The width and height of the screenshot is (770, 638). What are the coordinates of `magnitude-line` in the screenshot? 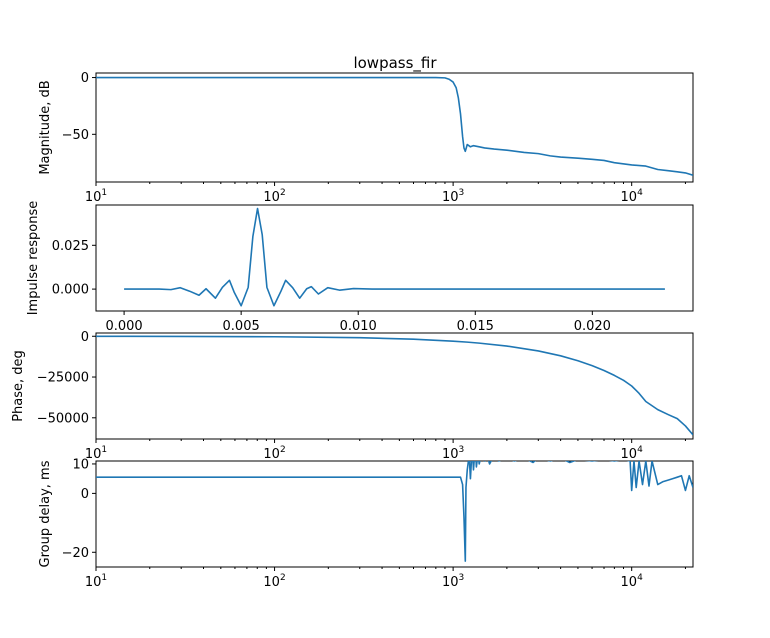 It's located at (394, 126).